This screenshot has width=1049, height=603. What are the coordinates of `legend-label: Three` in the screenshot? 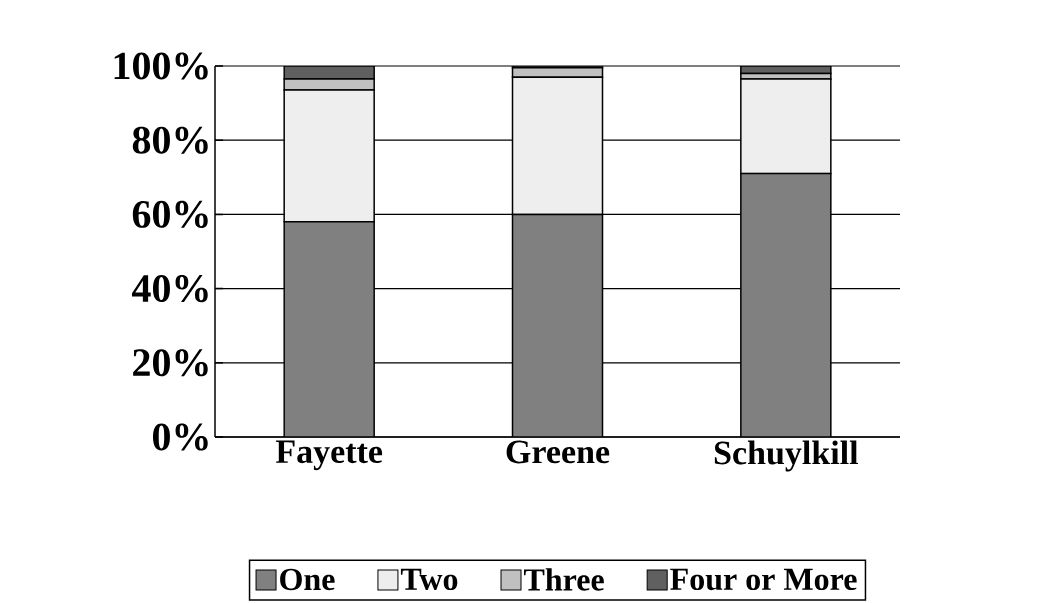 It's located at (564, 579).